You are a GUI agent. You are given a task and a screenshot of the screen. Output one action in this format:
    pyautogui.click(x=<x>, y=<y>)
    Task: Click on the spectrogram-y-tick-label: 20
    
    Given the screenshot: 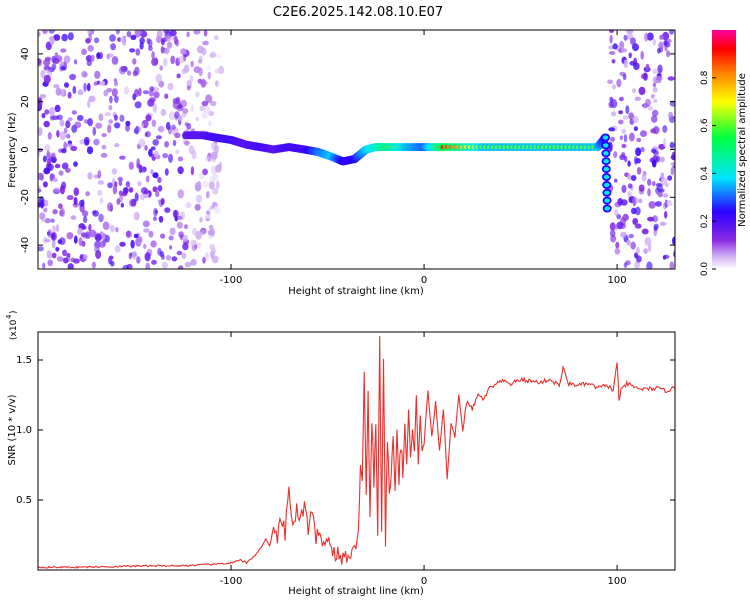 What is the action you would take?
    pyautogui.click(x=25, y=101)
    